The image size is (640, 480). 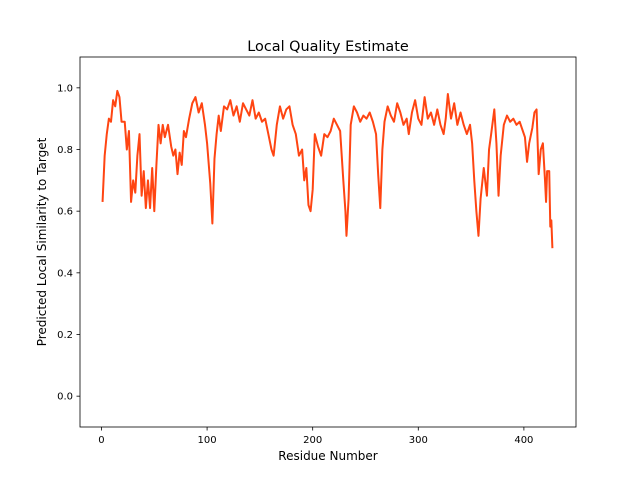 I want to click on x-axis-label: Residue Number, so click(x=327, y=456).